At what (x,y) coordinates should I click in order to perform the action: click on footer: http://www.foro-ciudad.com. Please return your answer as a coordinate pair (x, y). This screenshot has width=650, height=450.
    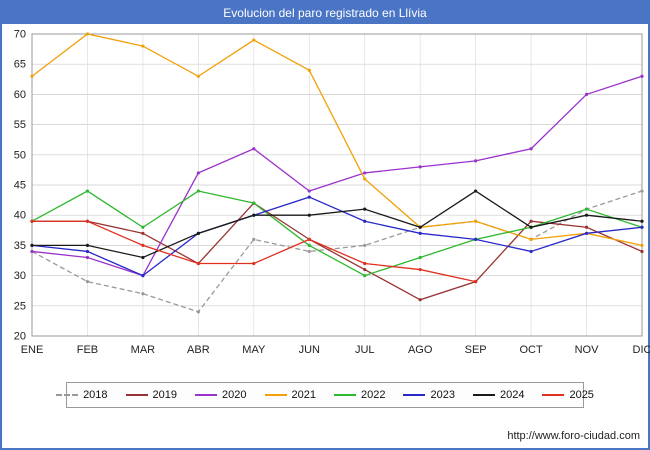
    Looking at the image, I should click on (573, 436).